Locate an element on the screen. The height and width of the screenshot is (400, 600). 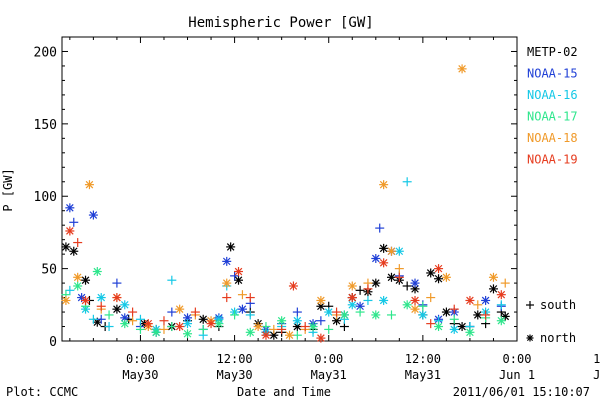
legend-entry: NOAA-15 is located at coordinates (552, 74).